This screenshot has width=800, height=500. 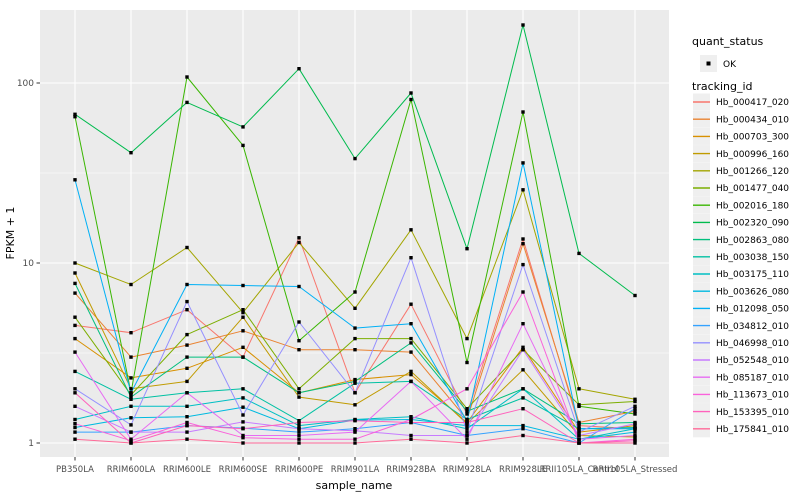 I want to click on legend-item: Hb_113673_010, so click(x=741, y=394).